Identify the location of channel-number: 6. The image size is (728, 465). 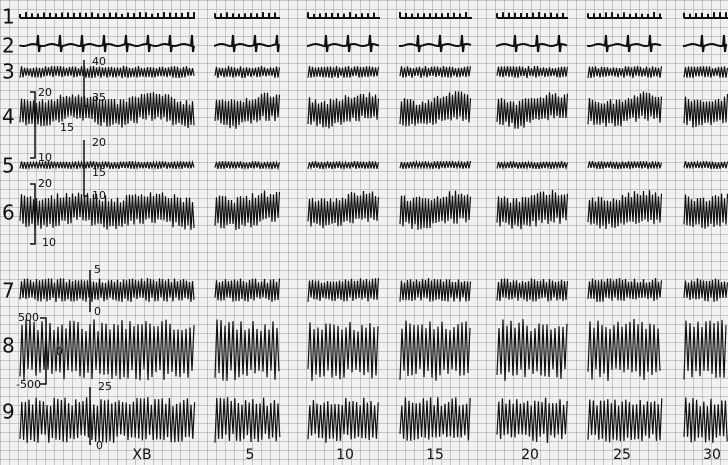
(8, 213).